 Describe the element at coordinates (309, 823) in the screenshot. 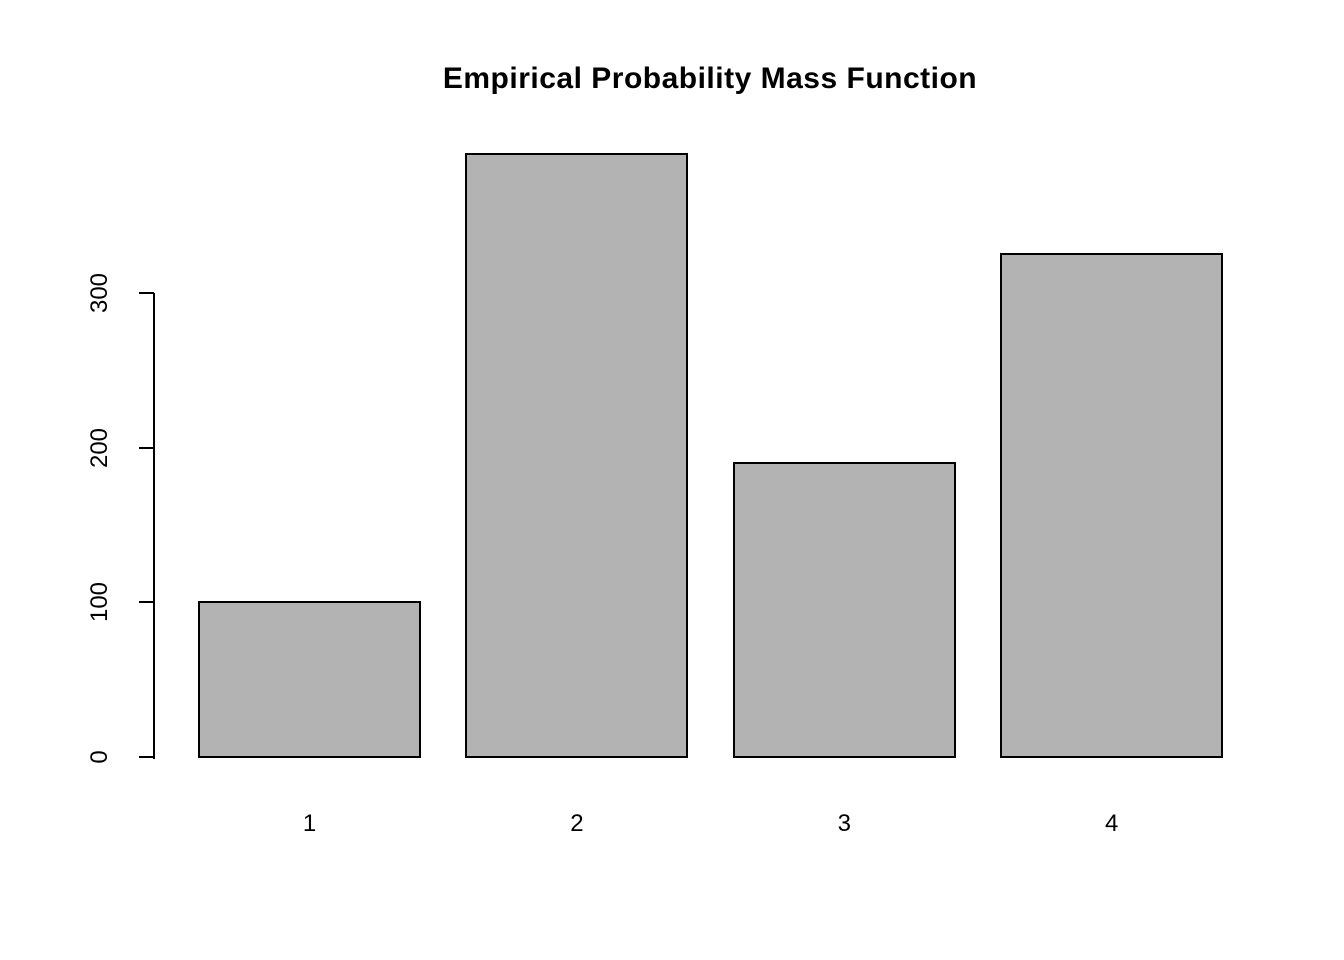

I see `x-axis-tick-label: 1` at that location.